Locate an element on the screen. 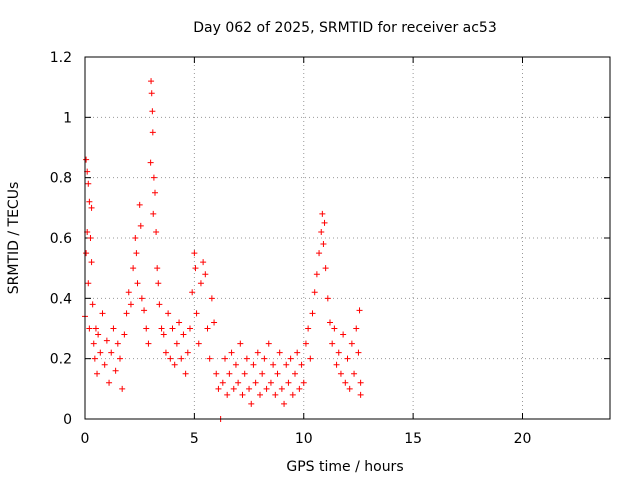 This screenshot has width=640, height=480. x-axis-label: GPS time / hours is located at coordinates (344, 467).